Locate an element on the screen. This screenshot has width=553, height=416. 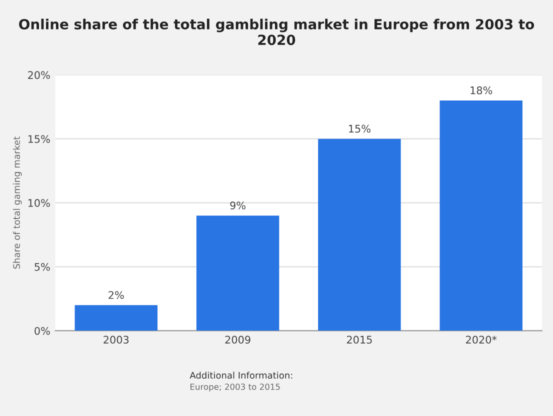
data-label: 18% is located at coordinates (481, 90).